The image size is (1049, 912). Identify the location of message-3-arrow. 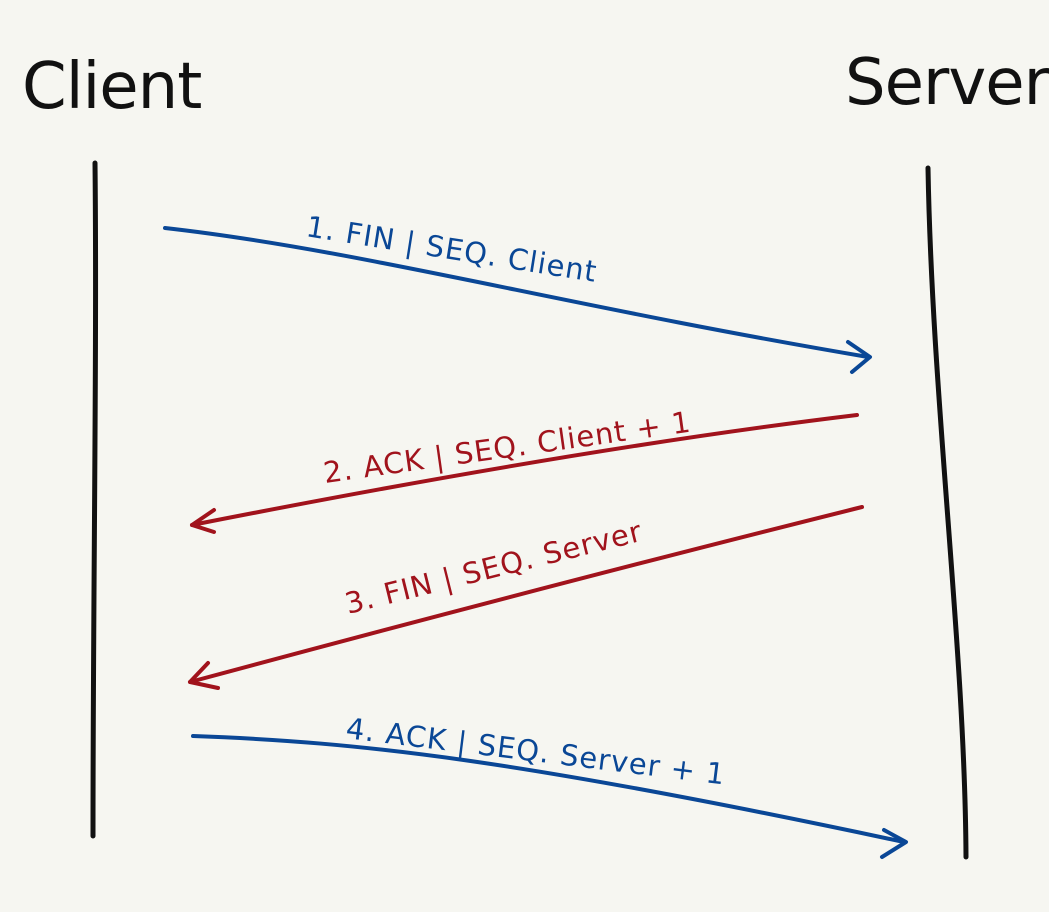
(526, 597).